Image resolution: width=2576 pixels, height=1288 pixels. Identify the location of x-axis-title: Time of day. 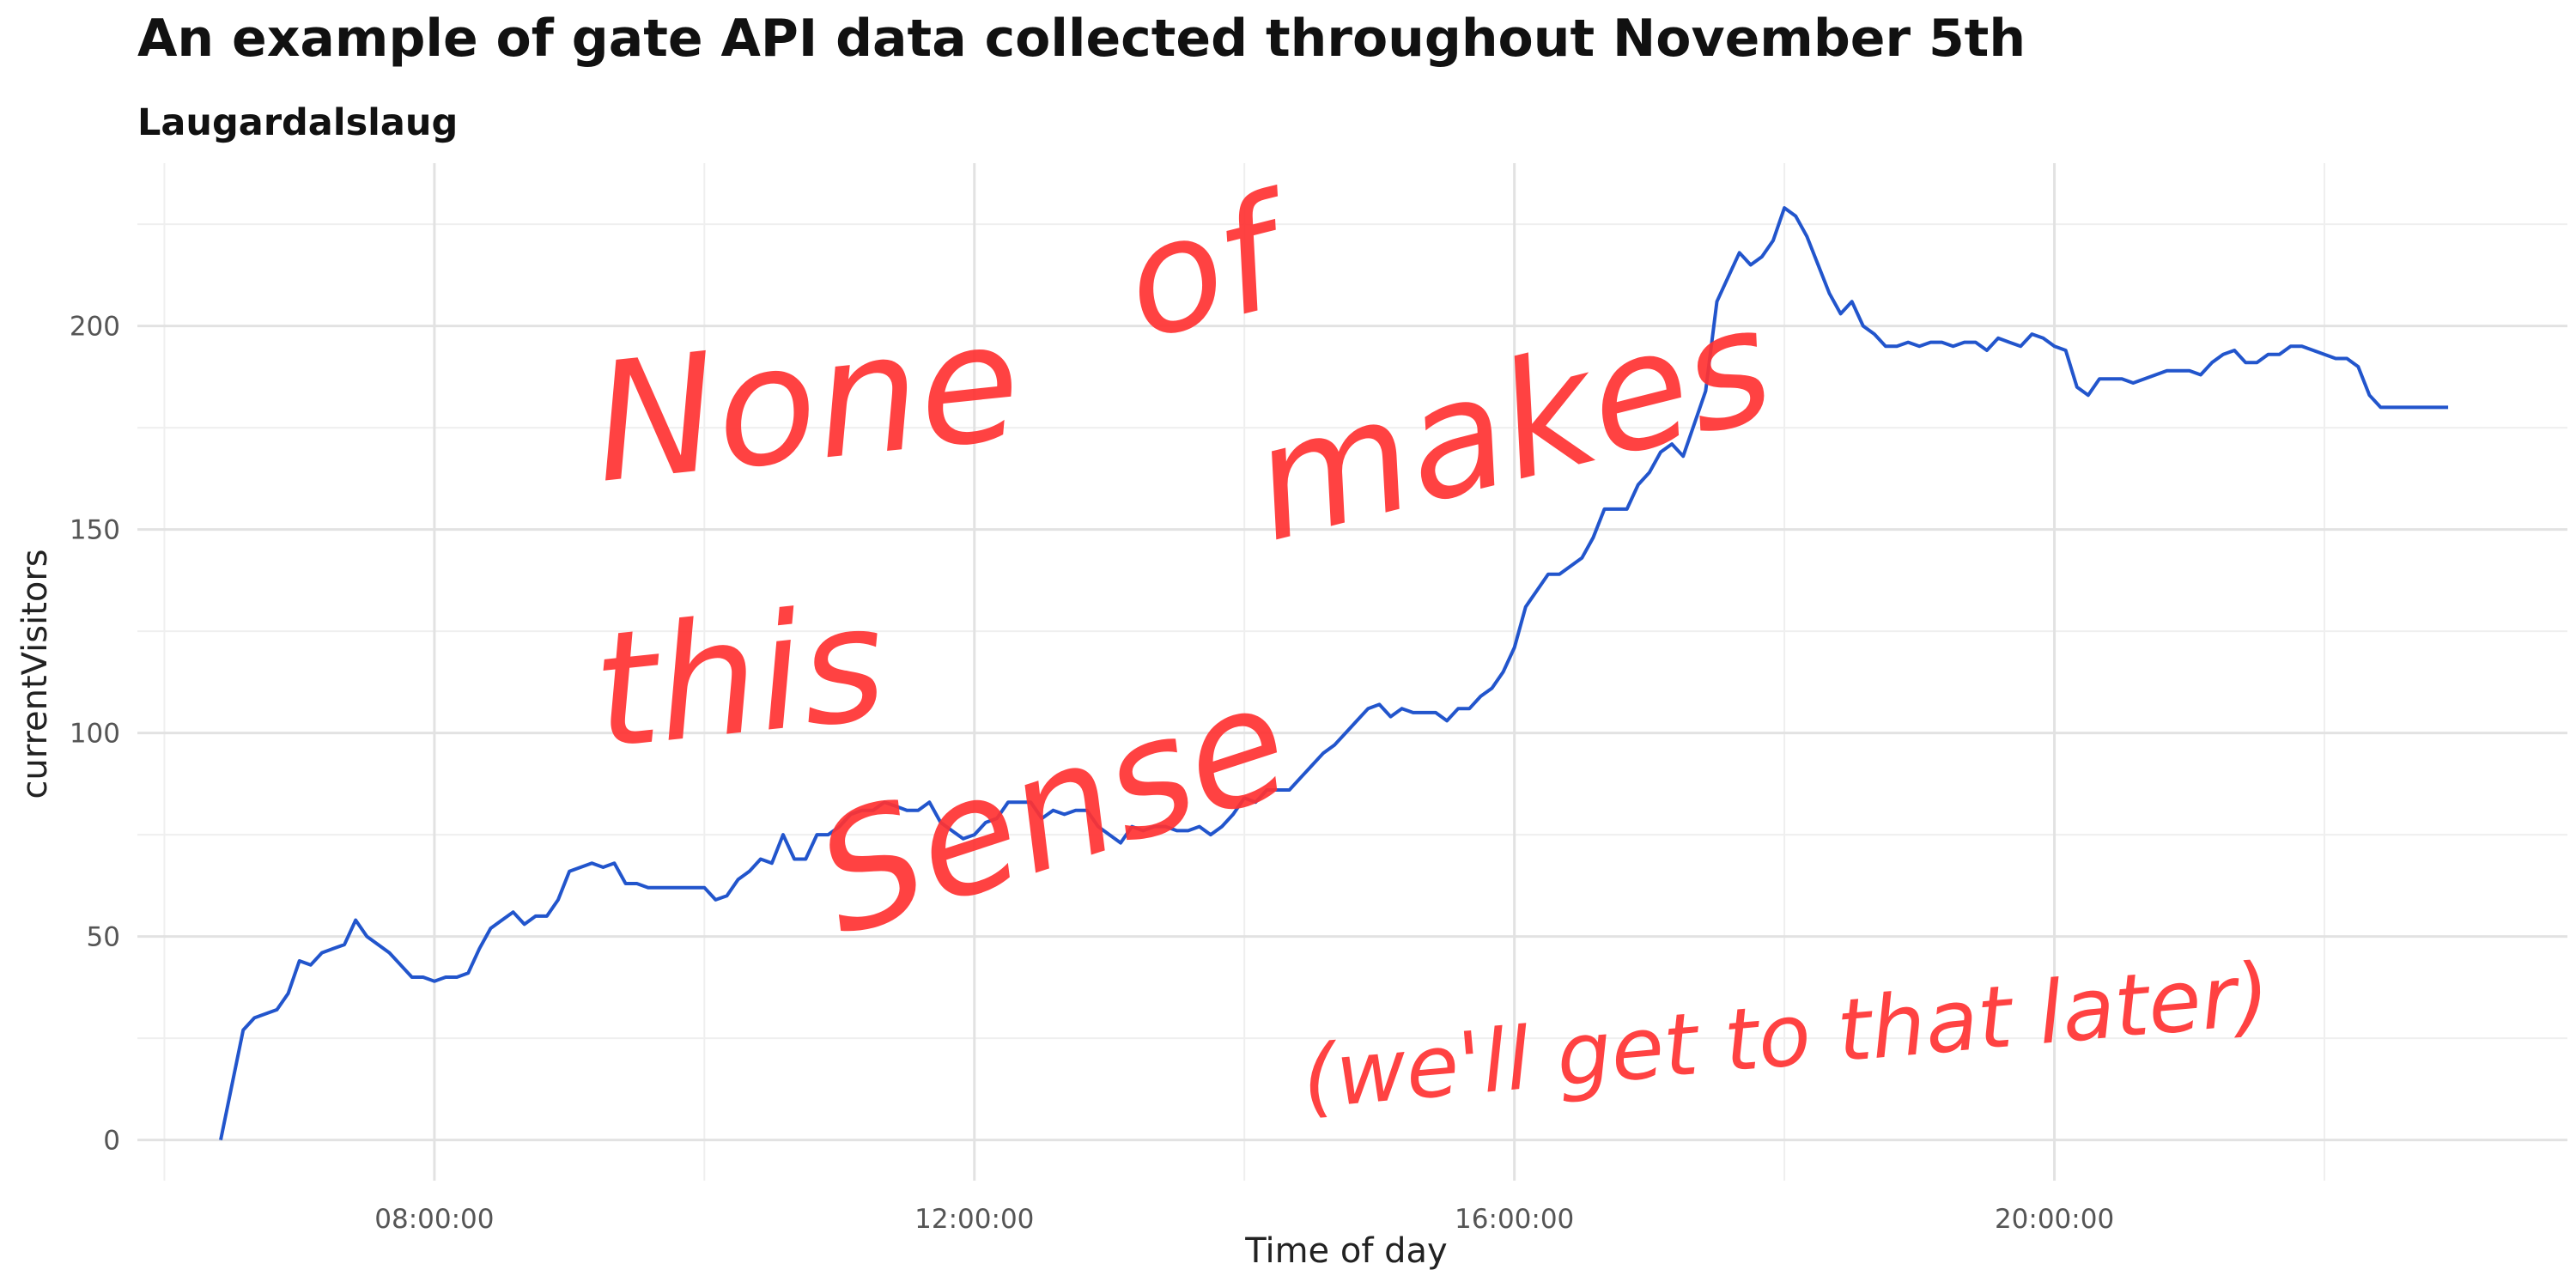
(1345, 1251).